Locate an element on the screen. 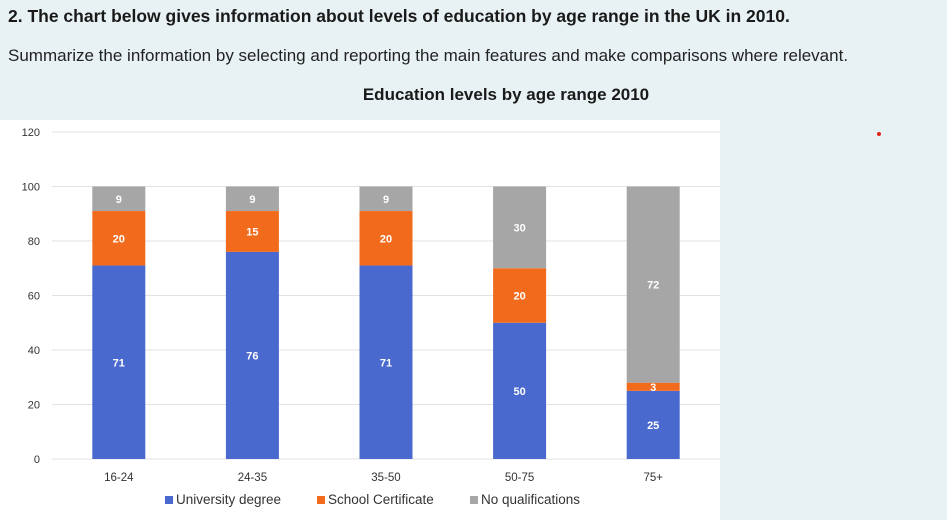  x-tick-label: 24-35 is located at coordinates (252, 478).